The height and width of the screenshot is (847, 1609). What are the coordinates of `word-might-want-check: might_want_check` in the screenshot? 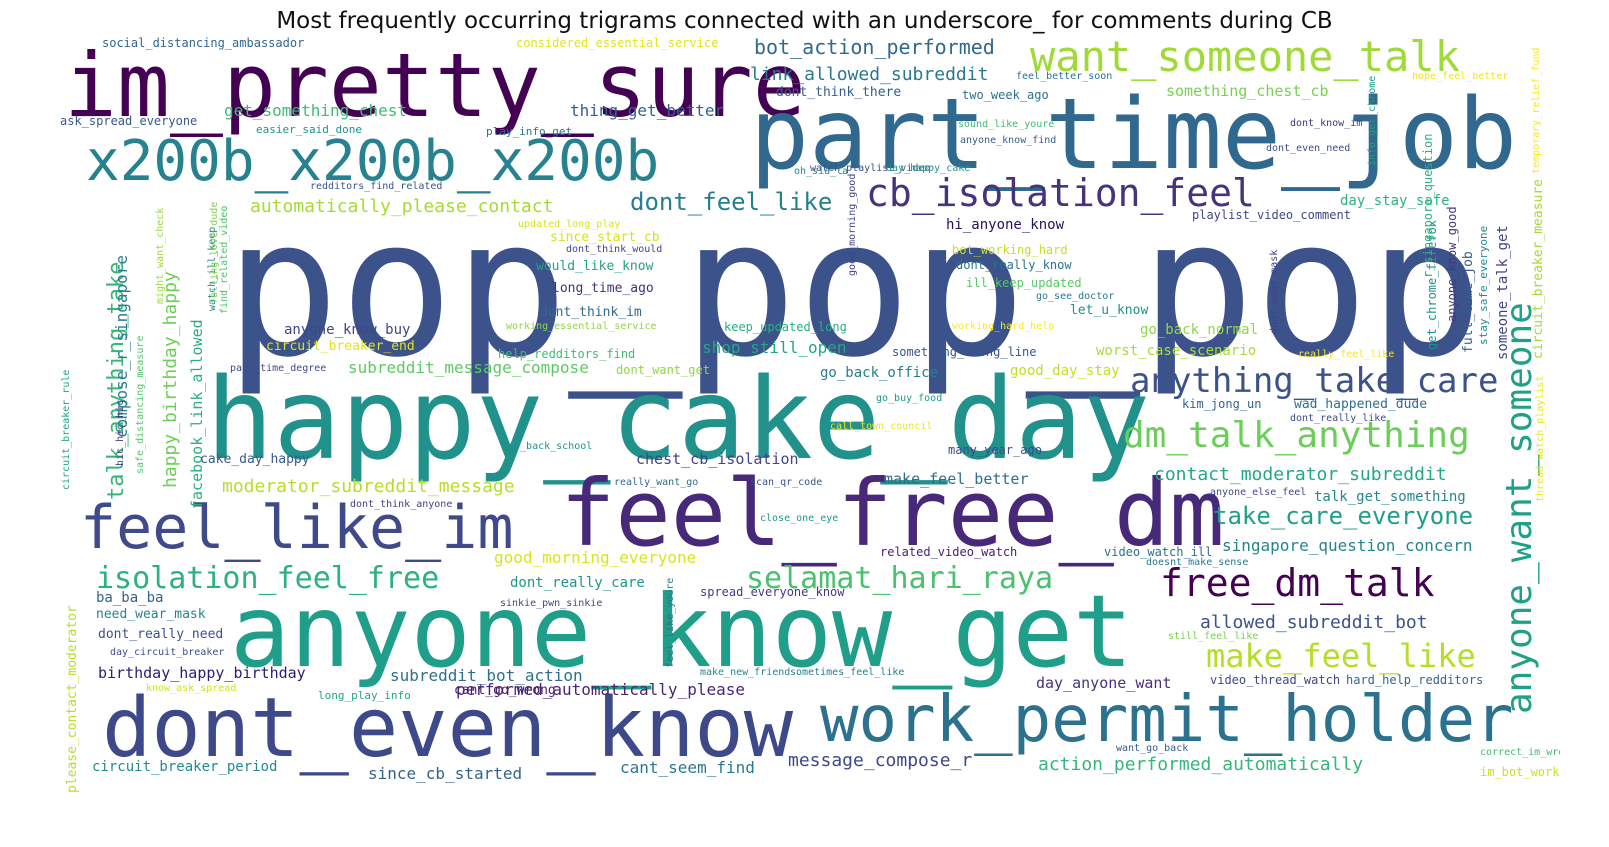 It's located at (160, 255).